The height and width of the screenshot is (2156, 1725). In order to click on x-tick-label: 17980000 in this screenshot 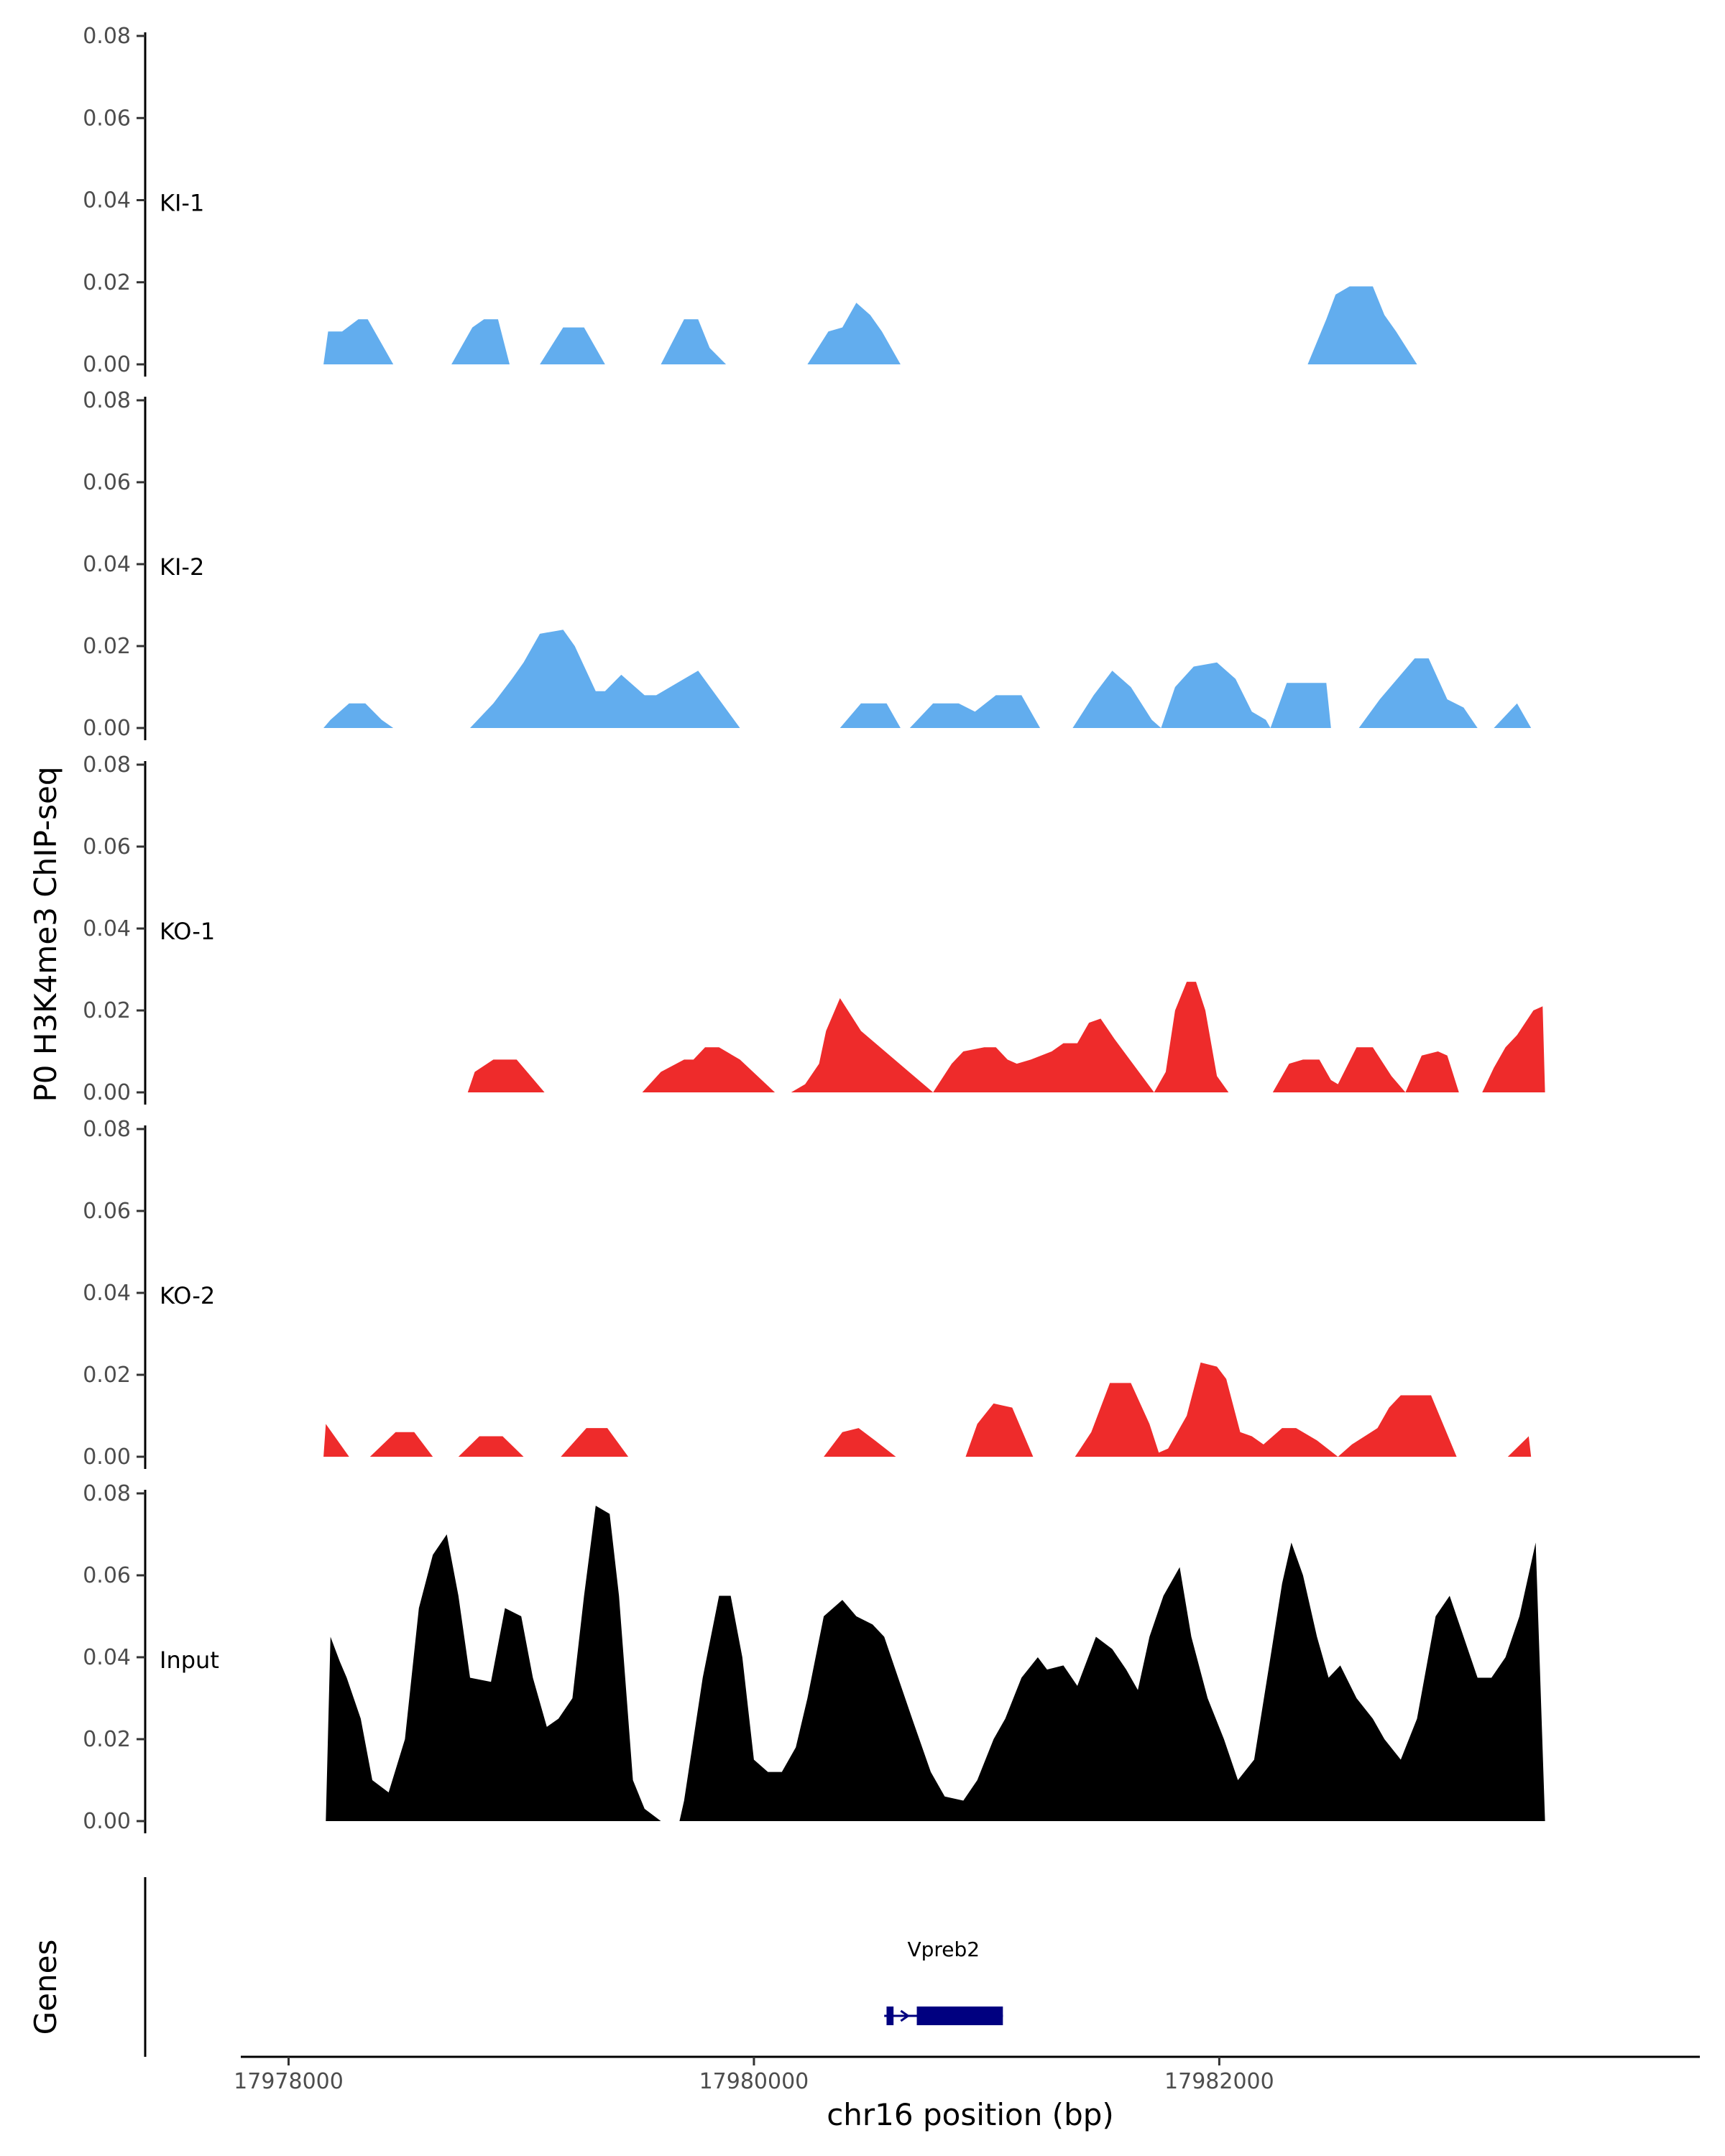, I will do `click(754, 2082)`.